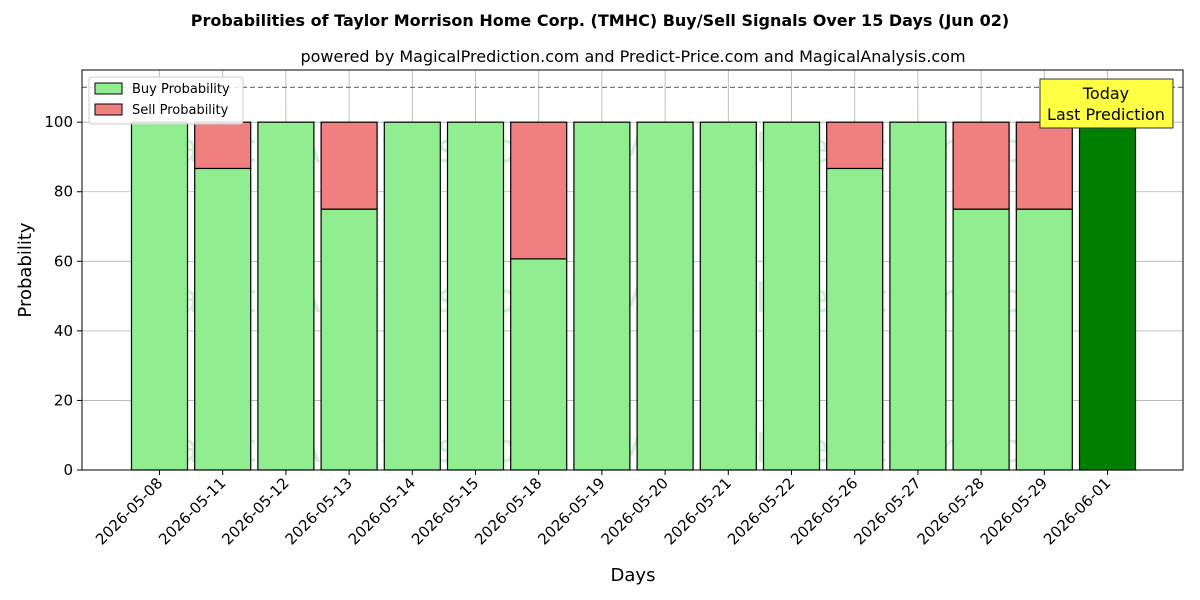 The width and height of the screenshot is (1200, 600). I want to click on y-tick-label: 20, so click(63, 400).